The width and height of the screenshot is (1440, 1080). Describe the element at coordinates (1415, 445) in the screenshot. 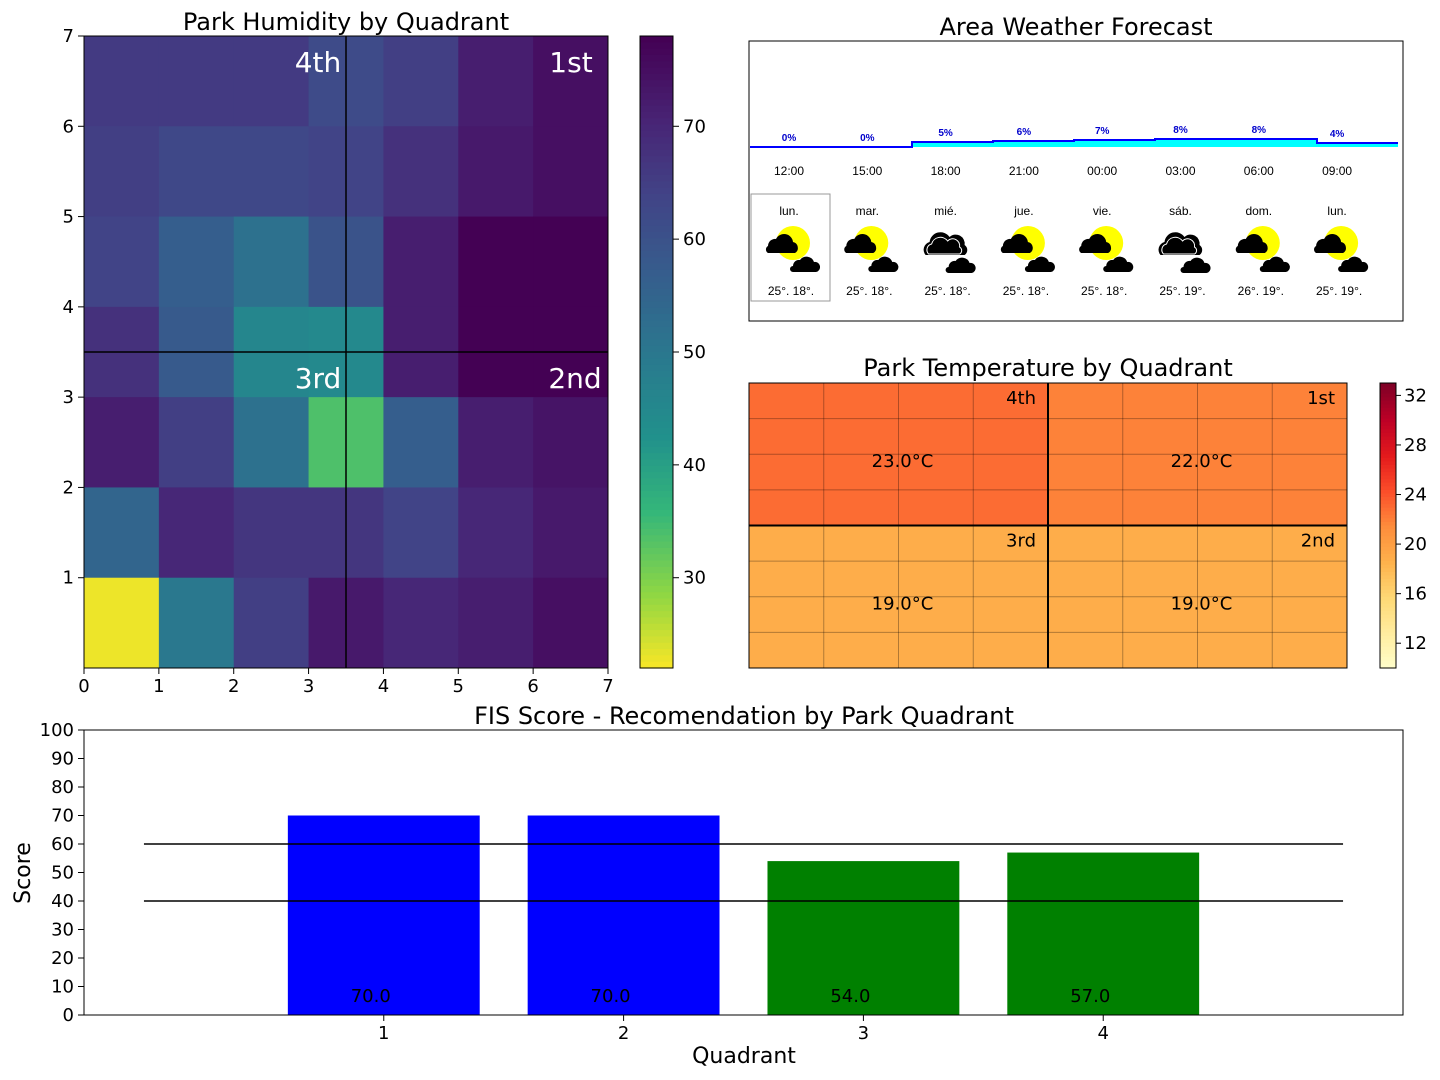

I see `temperature-colorbar-label: 28` at that location.